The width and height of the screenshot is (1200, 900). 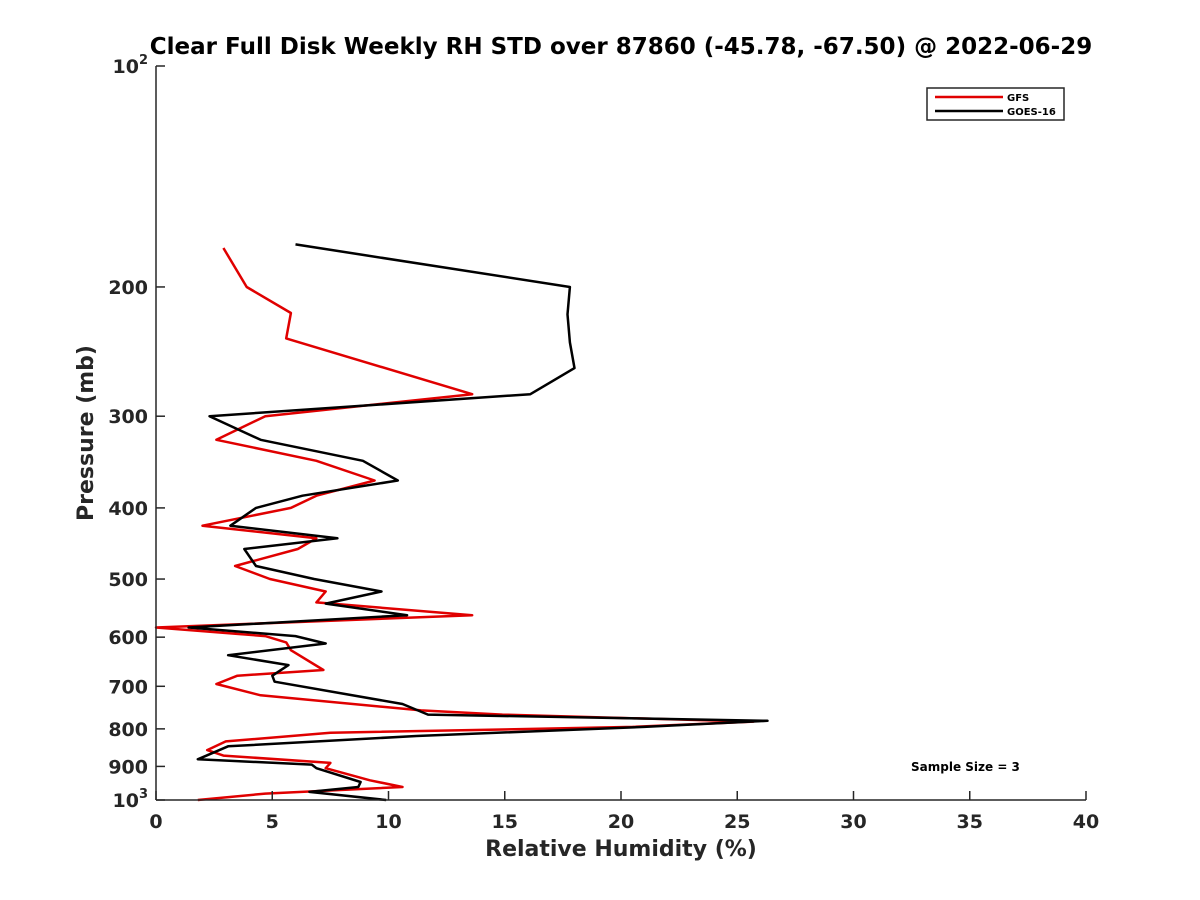 What do you see at coordinates (128, 767) in the screenshot?
I see `y-tick-label: 900` at bounding box center [128, 767].